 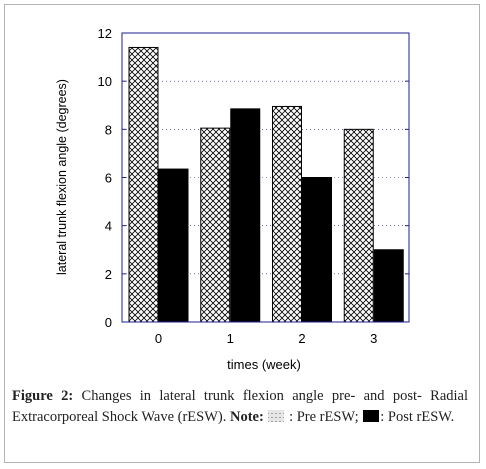 What do you see at coordinates (247, 417) in the screenshot?
I see `caption-note-label: Note:` at bounding box center [247, 417].